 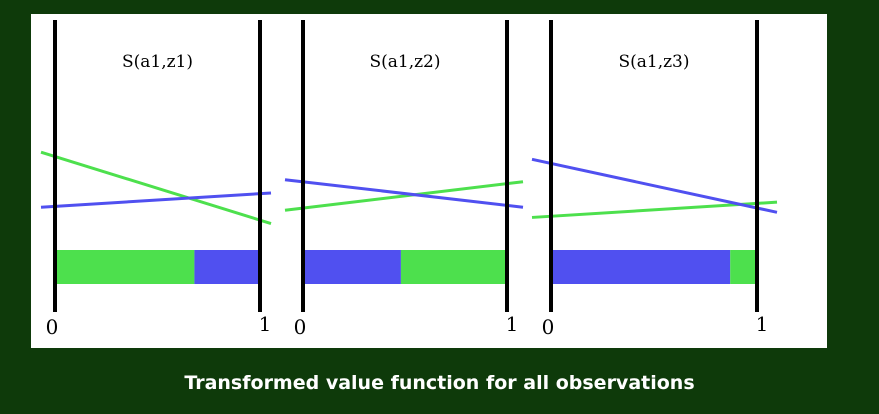 I want to click on diagram-3-tick-left: 0, so click(x=548, y=327).